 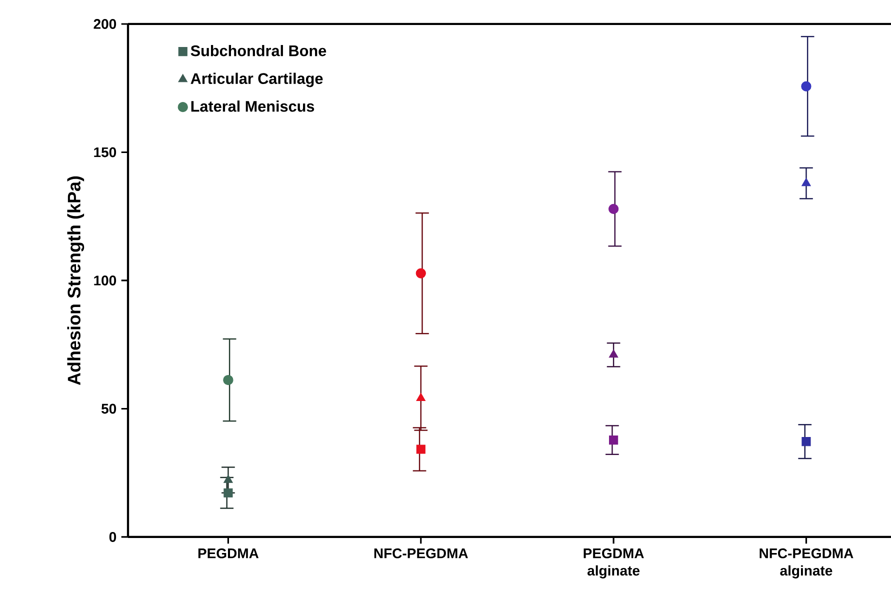 I want to click on y-axis-title: Adhesion Strength (kPa), so click(x=75, y=281).